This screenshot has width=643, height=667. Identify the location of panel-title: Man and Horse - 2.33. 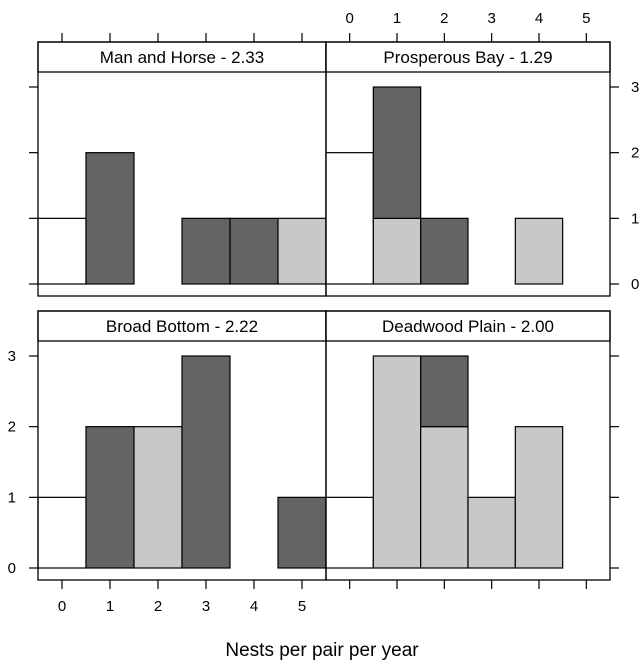
(182, 57).